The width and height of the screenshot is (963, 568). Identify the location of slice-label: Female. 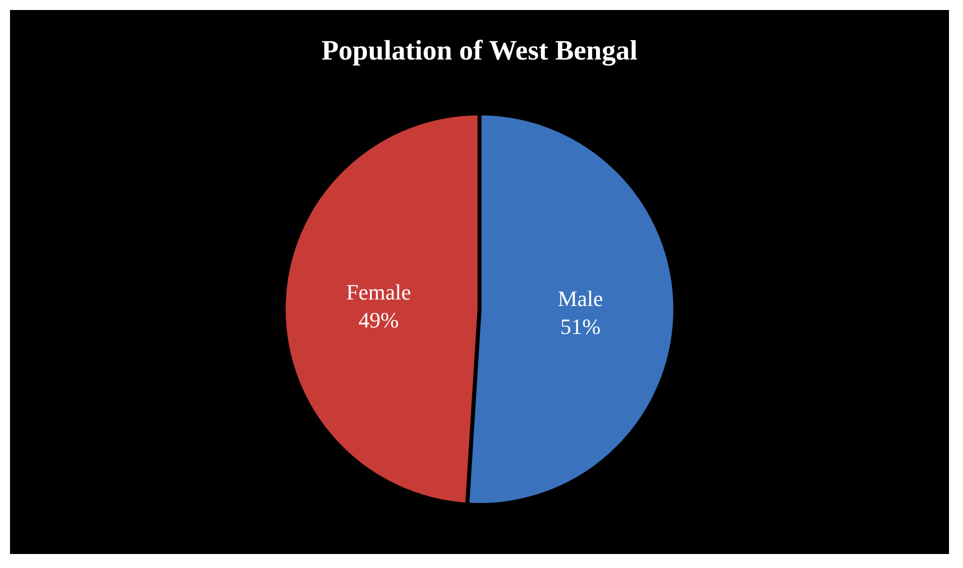
(379, 292).